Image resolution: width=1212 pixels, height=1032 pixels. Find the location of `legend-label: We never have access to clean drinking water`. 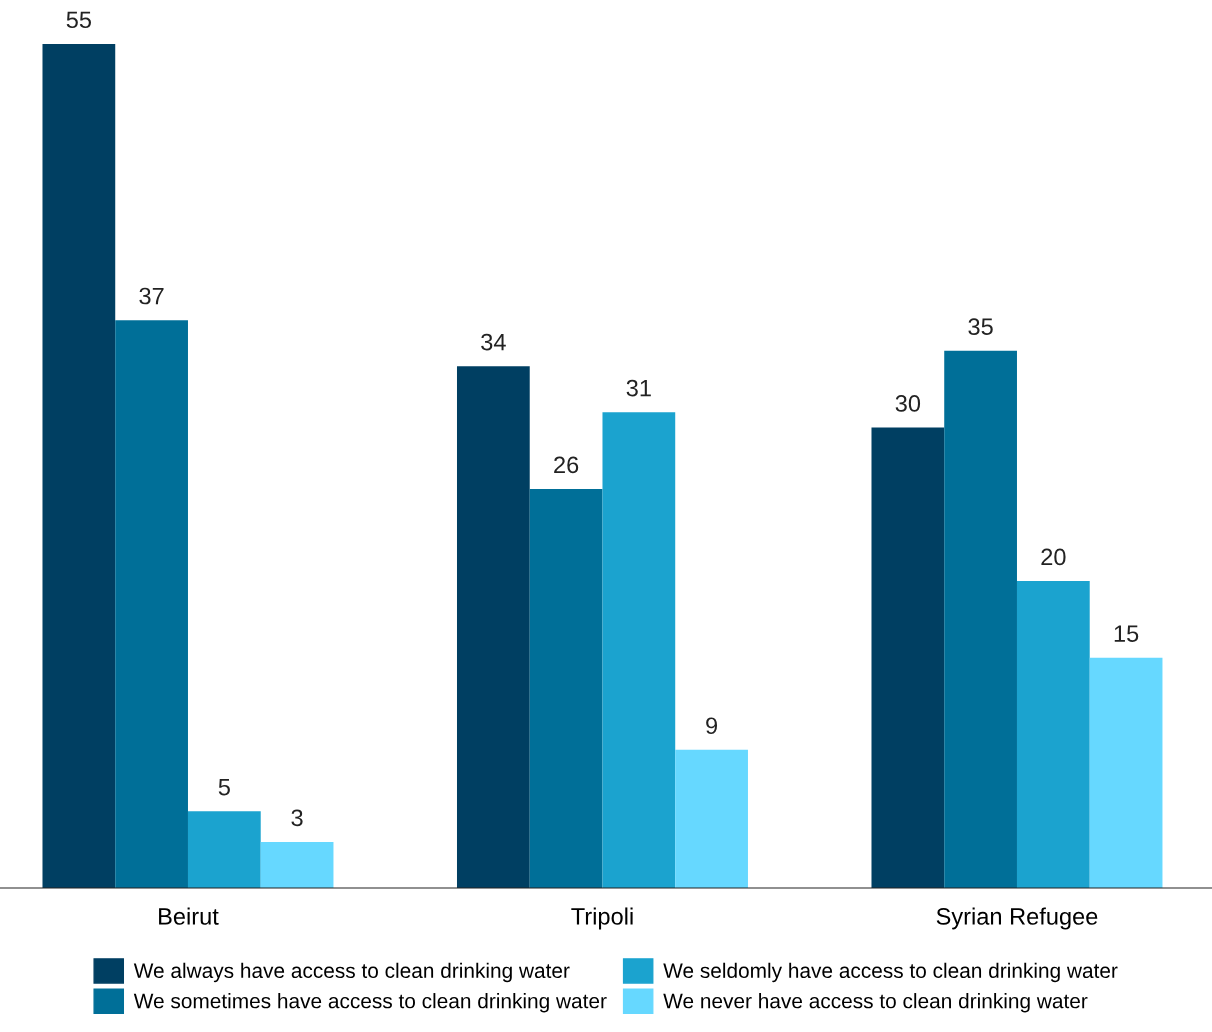

legend-label: We never have access to clean drinking water is located at coordinates (875, 1003).